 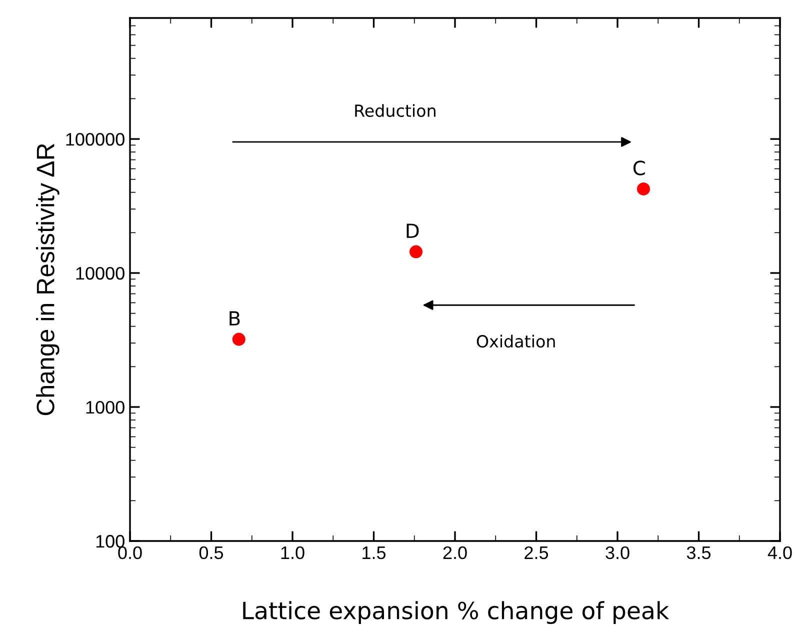 I want to click on x-tick-label: 0.0, so click(x=130, y=553).